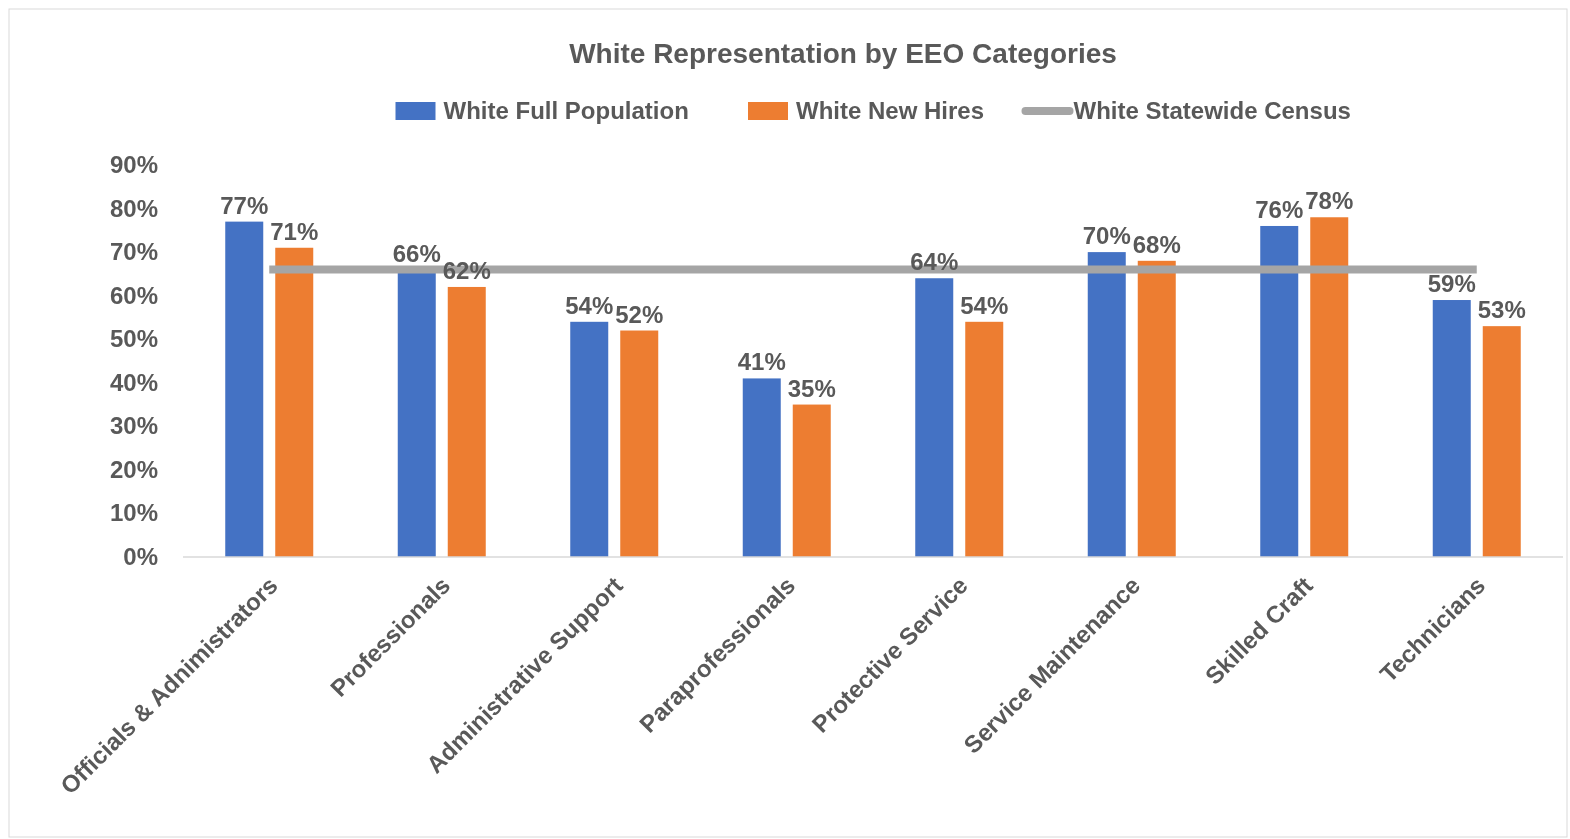 This screenshot has height=839, width=1570. Describe the element at coordinates (133, 295) in the screenshot. I see `y-tick-label: 60%` at that location.